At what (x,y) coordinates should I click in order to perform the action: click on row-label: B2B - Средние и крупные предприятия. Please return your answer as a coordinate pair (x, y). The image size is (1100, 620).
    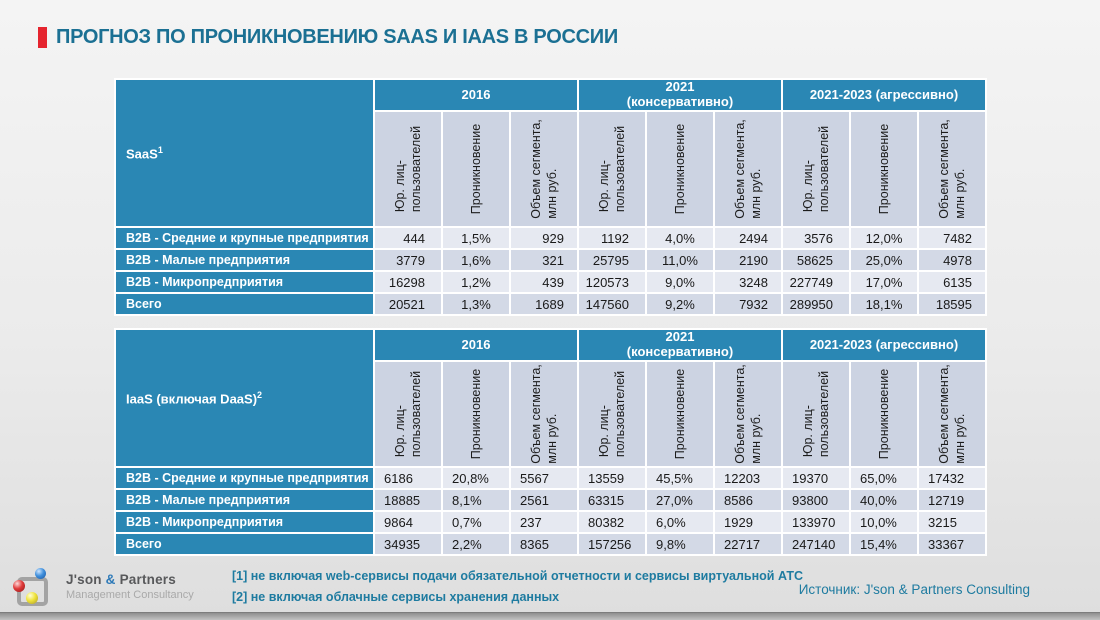
    Looking at the image, I should click on (244, 478).